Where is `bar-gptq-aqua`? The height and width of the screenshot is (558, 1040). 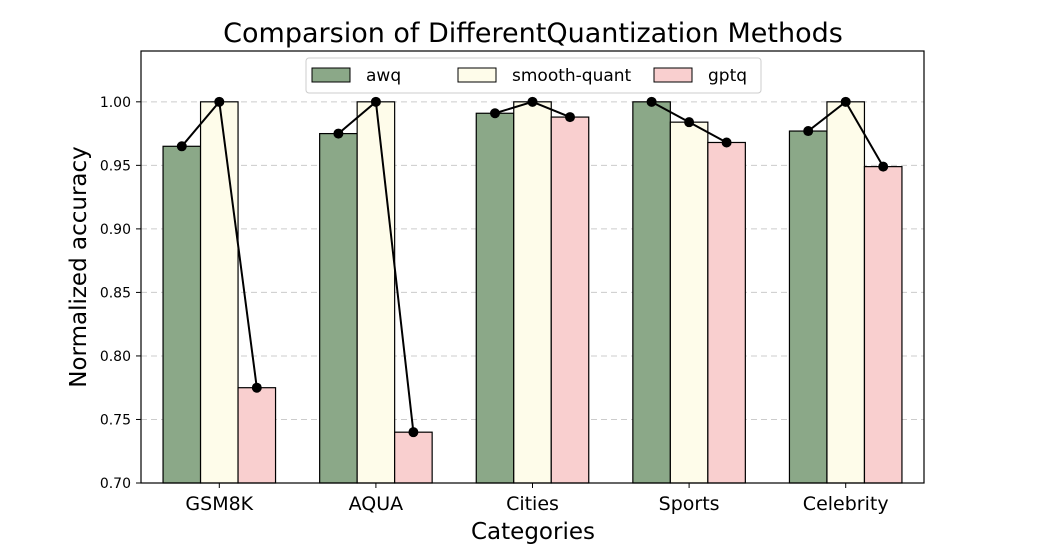 bar-gptq-aqua is located at coordinates (413, 457).